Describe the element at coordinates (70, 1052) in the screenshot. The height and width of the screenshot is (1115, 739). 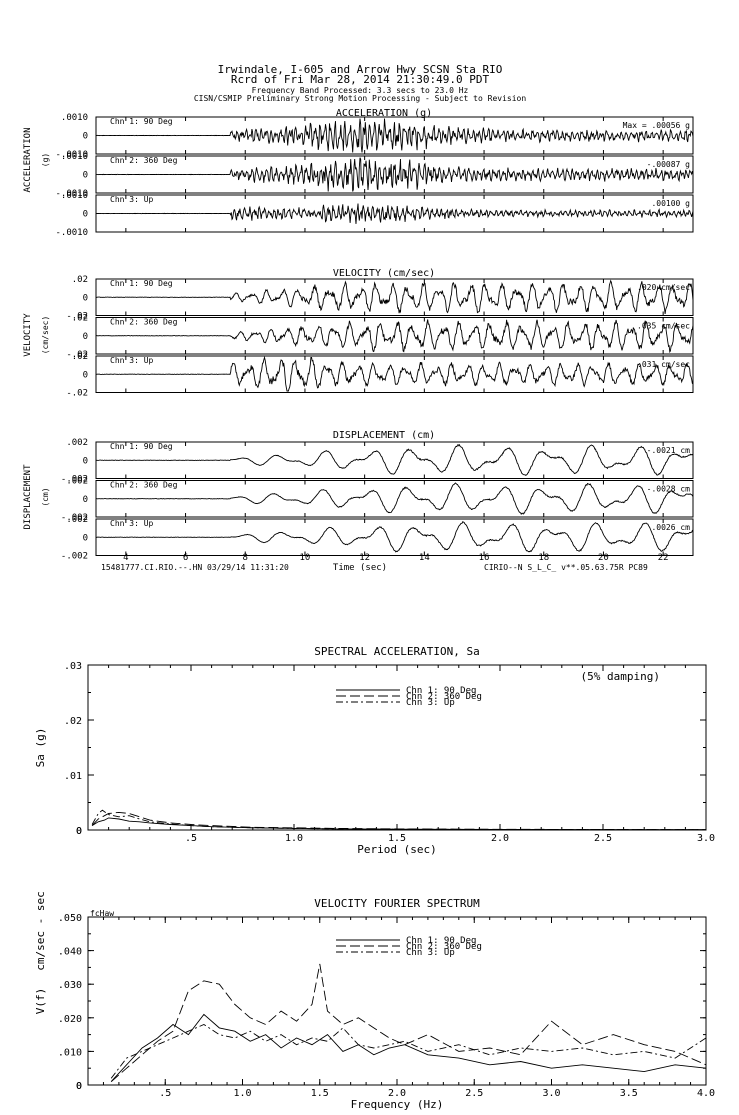
I see `fourier-y-tick-label: .010` at that location.